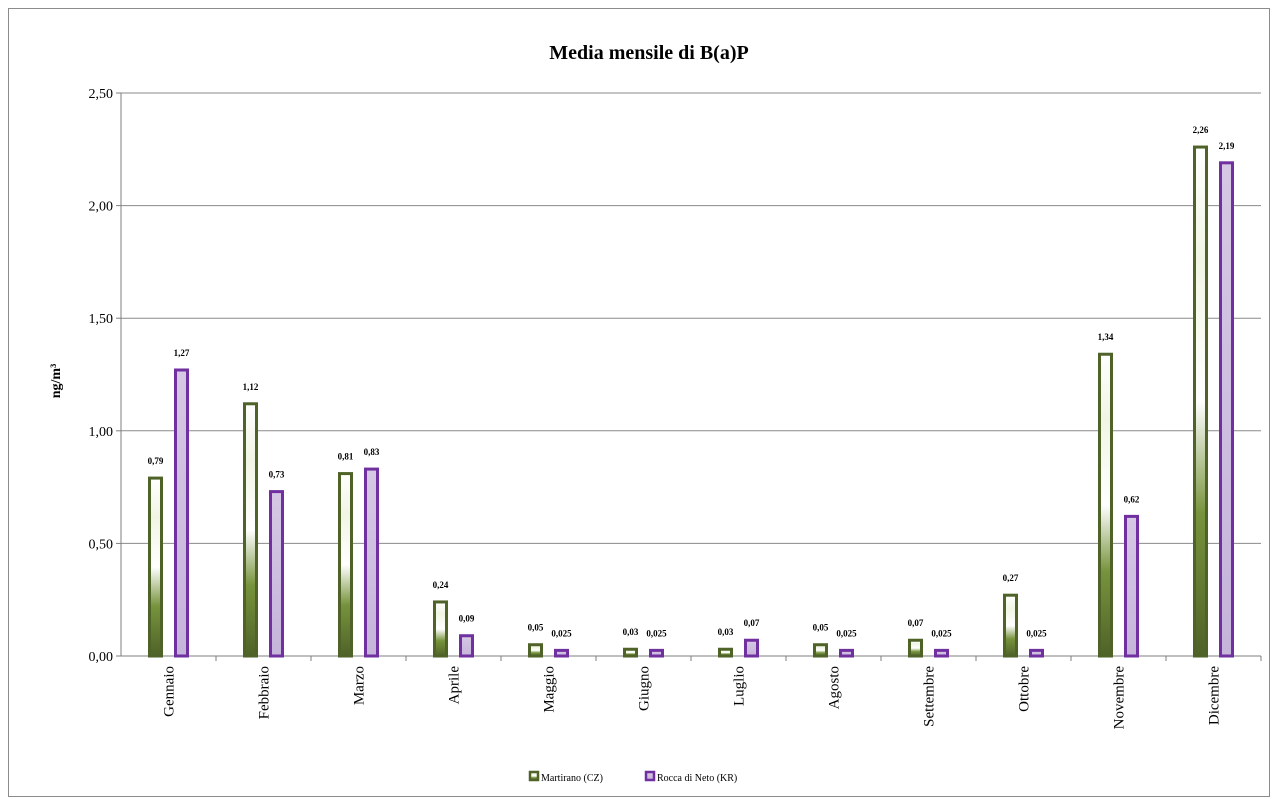 The width and height of the screenshot is (1274, 799). Describe the element at coordinates (455, 685) in the screenshot. I see `x-tick-label: Aprile` at that location.